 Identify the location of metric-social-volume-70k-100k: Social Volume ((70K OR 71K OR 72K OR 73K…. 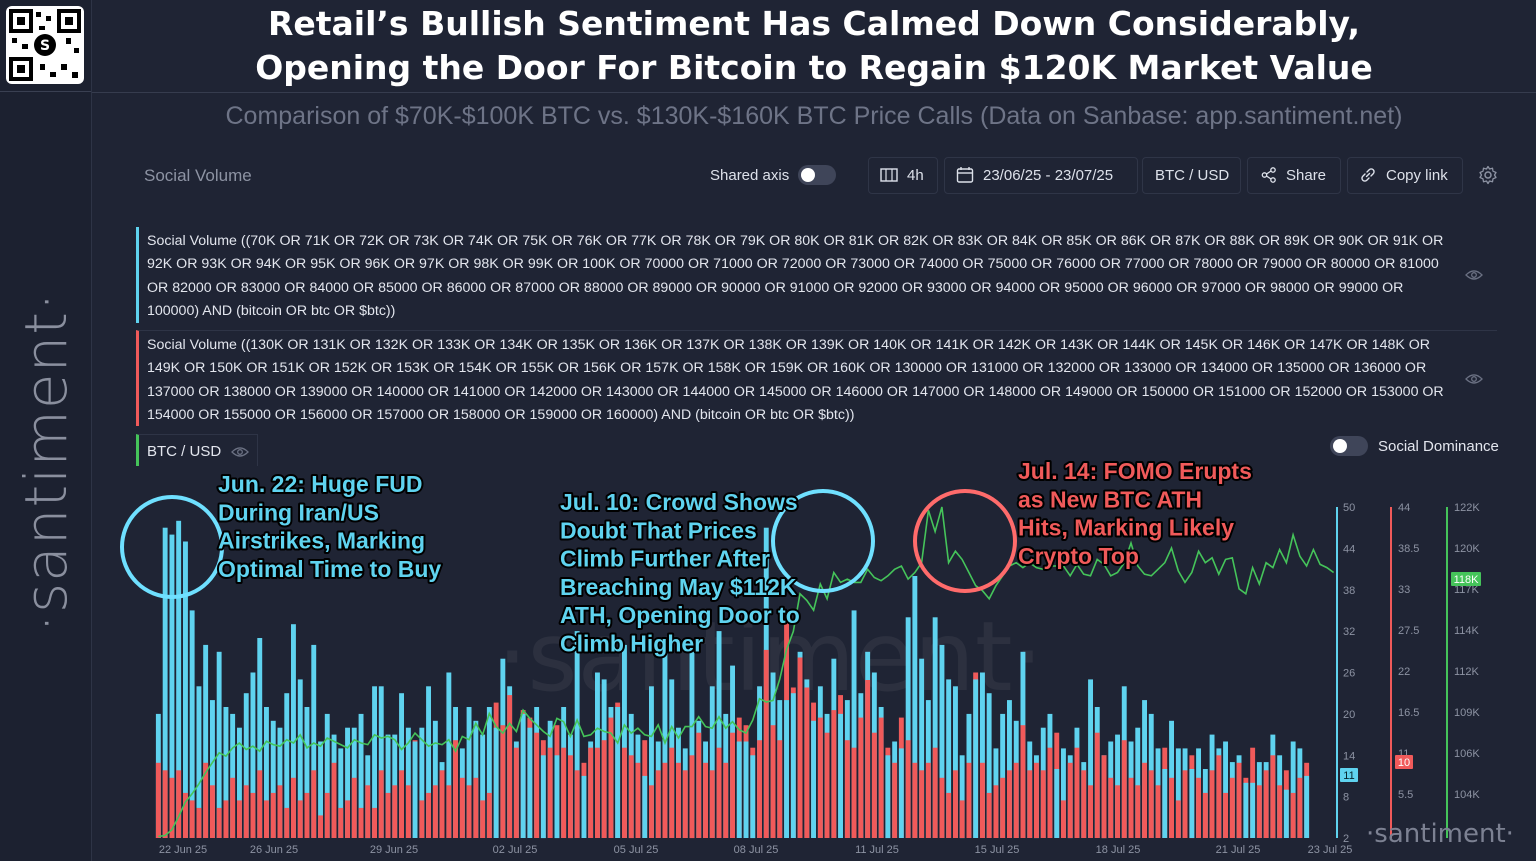
(816, 275).